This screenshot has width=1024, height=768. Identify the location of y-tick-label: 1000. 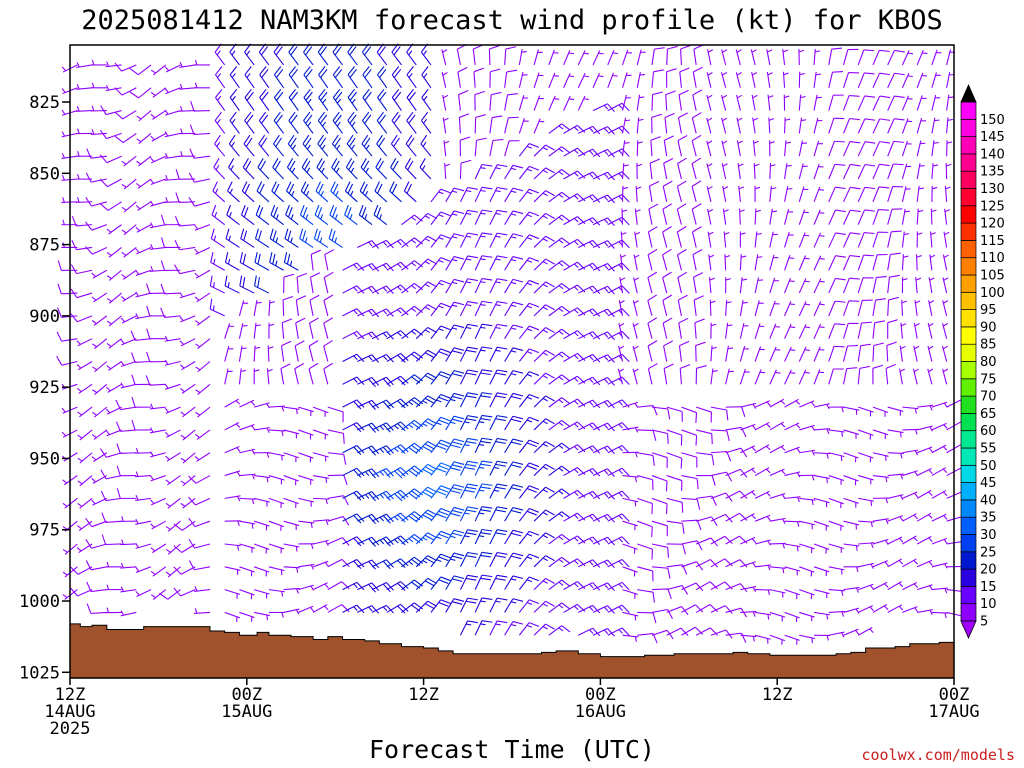
(39, 602).